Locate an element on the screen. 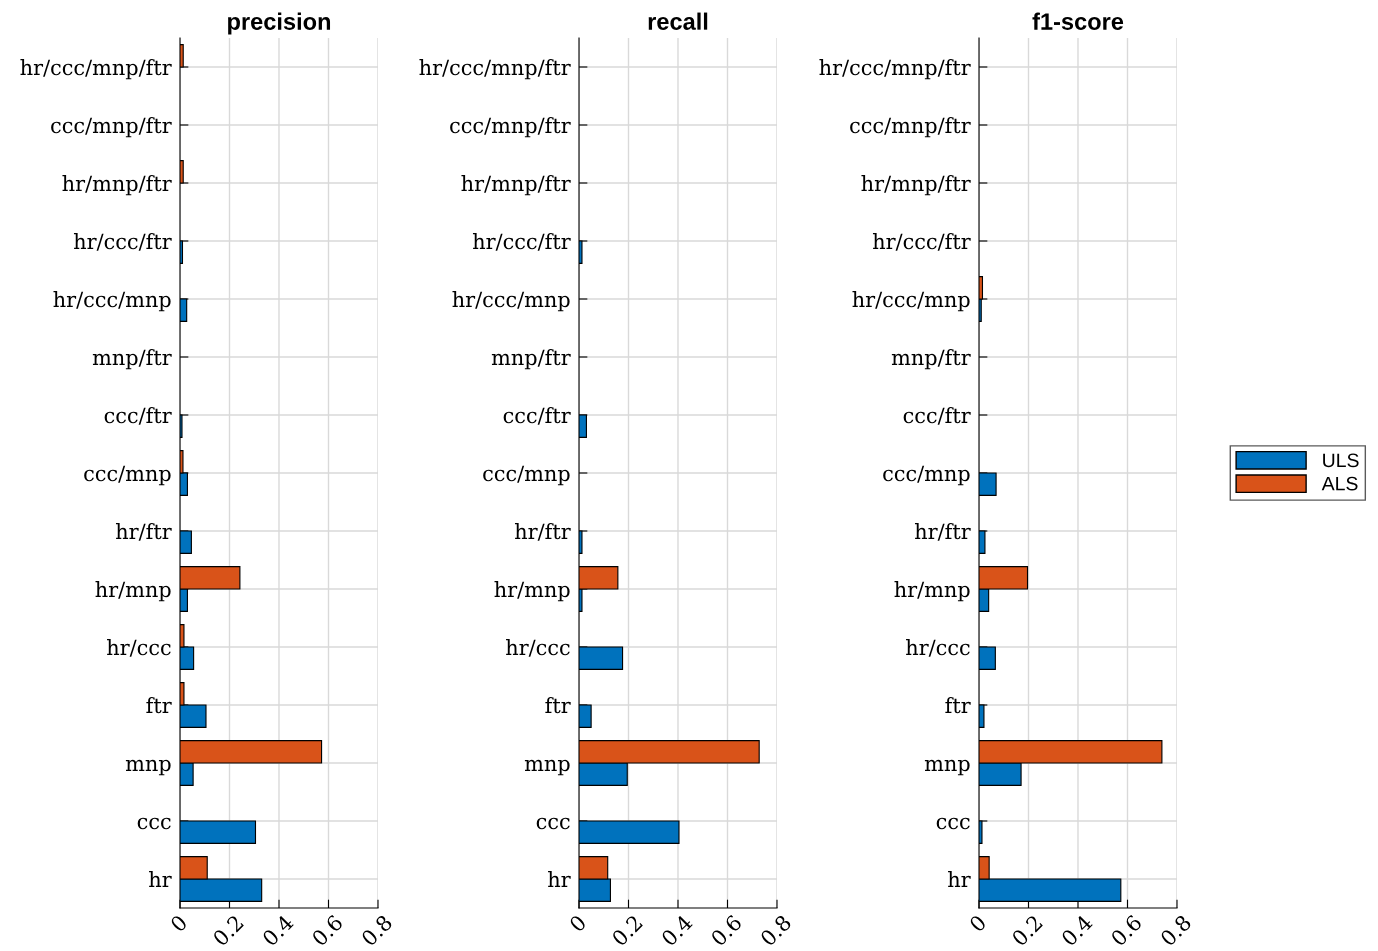 The width and height of the screenshot is (1378, 951). legend-label: ALS is located at coordinates (1339, 483).